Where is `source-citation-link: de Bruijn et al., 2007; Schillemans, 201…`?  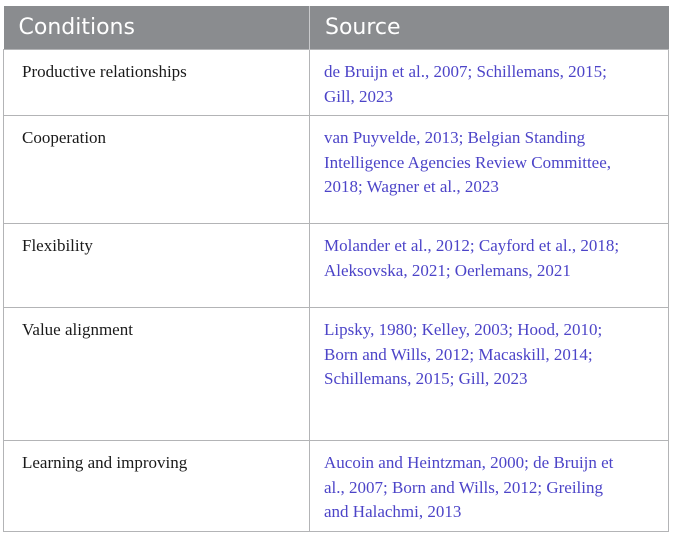
source-citation-link: de Bruijn et al., 2007; Schillemans, 201… is located at coordinates (489, 82).